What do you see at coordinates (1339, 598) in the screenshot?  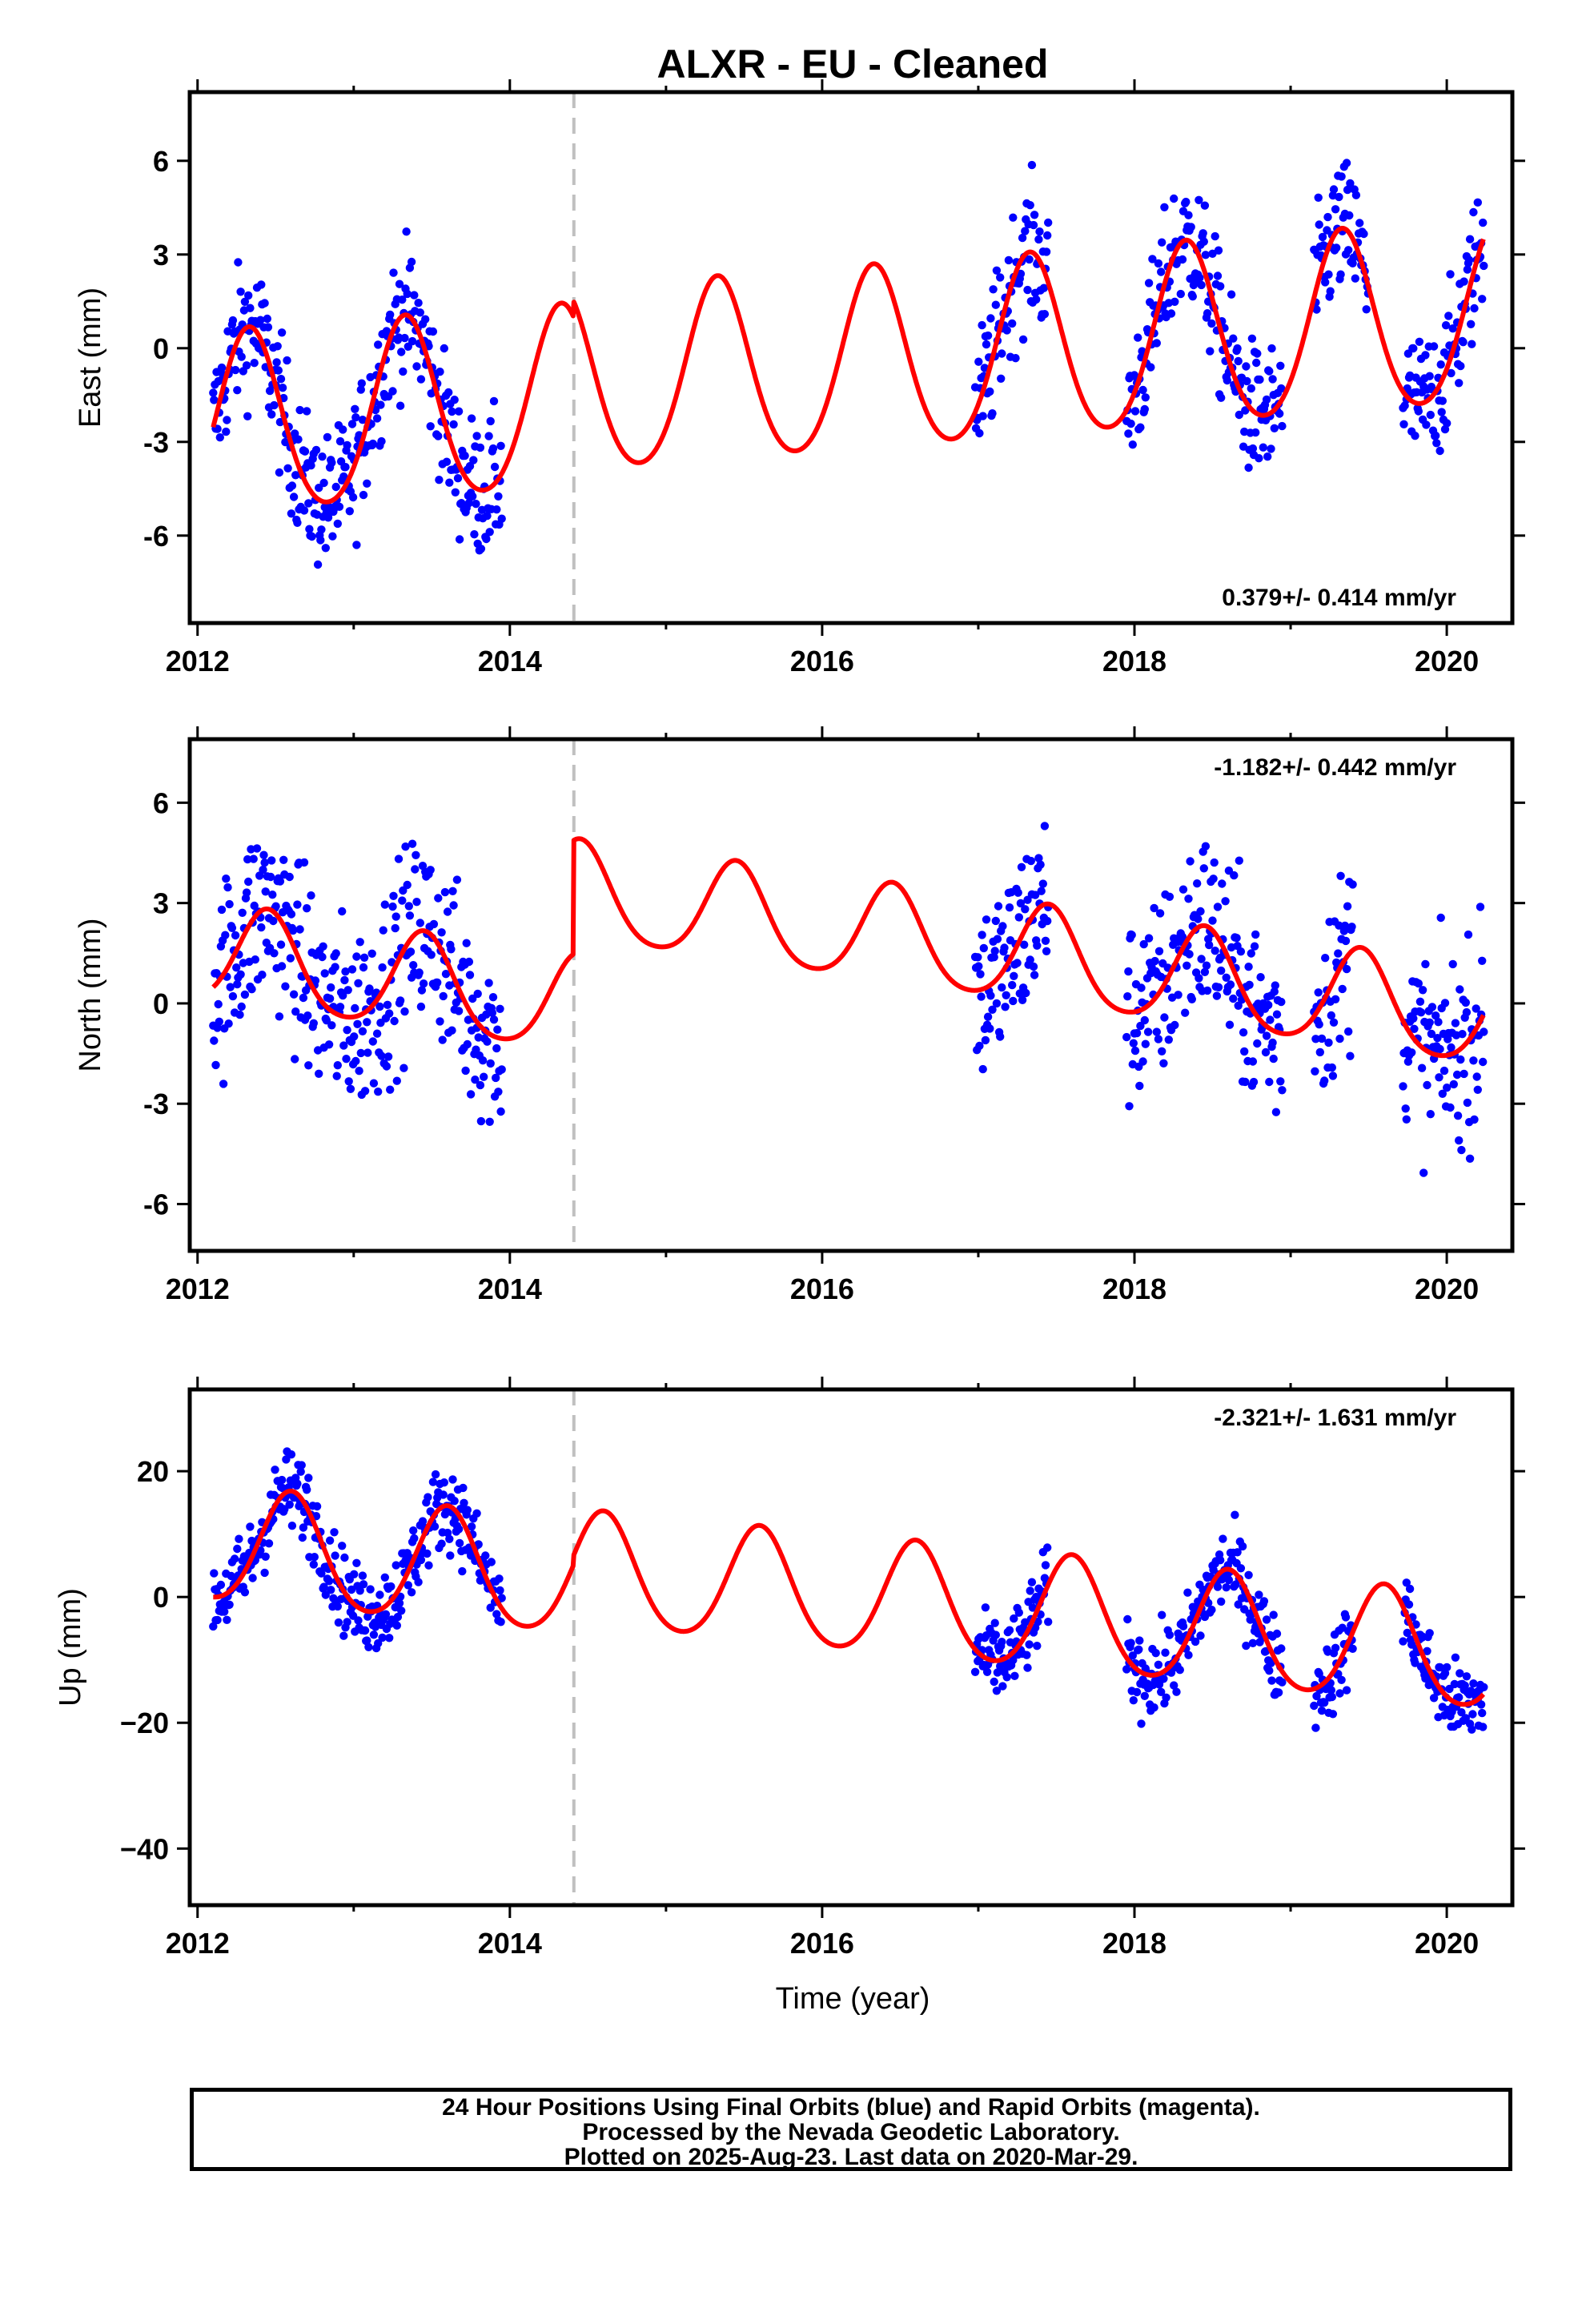 I see `rate-label: 0.379+/- 0.414 mm/yr` at bounding box center [1339, 598].